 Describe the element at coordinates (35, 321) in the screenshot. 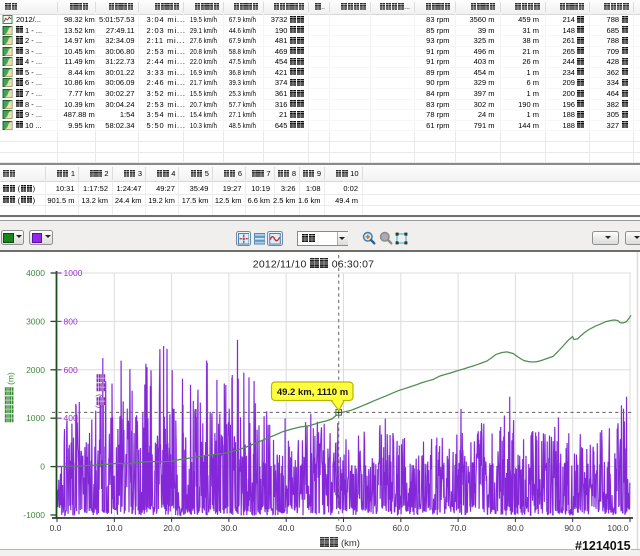

I see `svg-text: 3000` at that location.